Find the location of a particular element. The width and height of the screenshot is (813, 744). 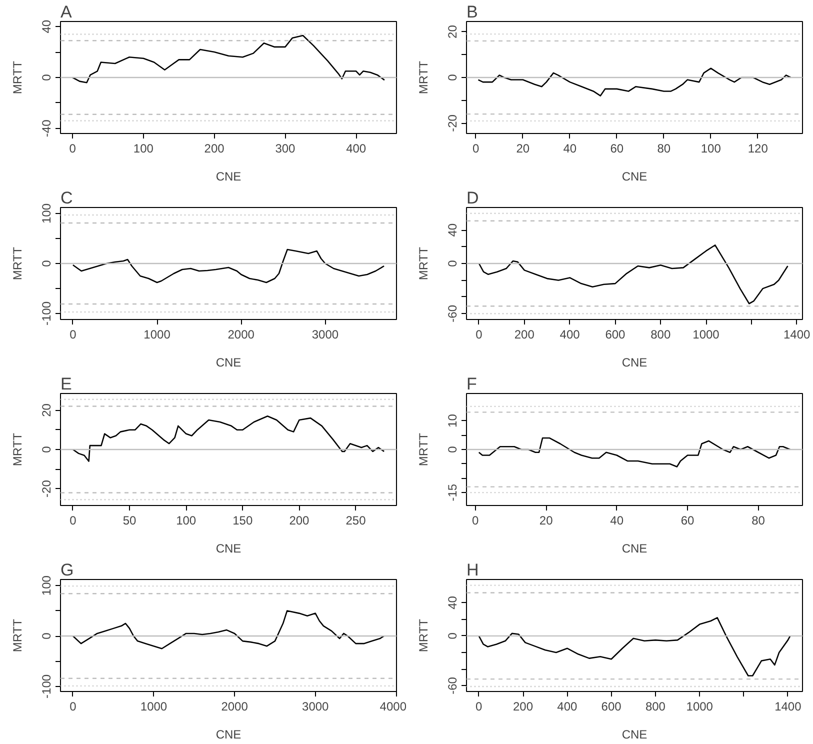

x-tick-label: 250 is located at coordinates (356, 521).